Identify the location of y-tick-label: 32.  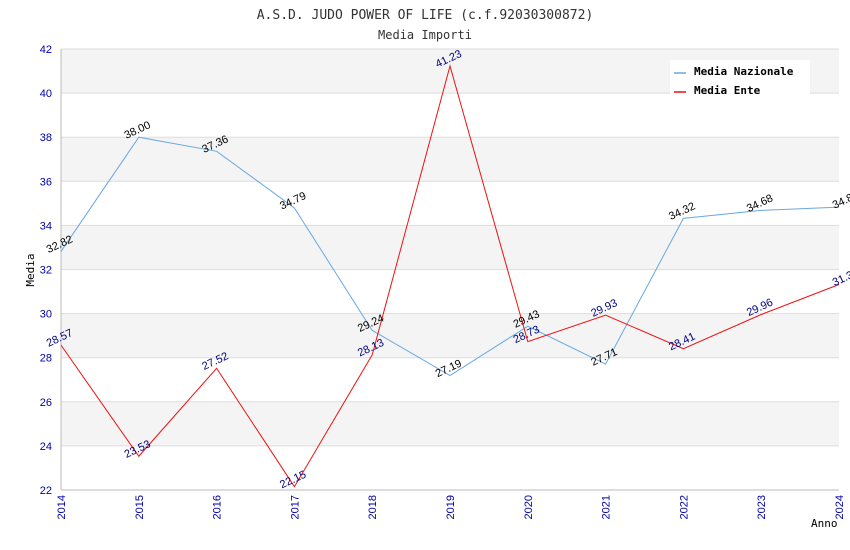
(46, 271).